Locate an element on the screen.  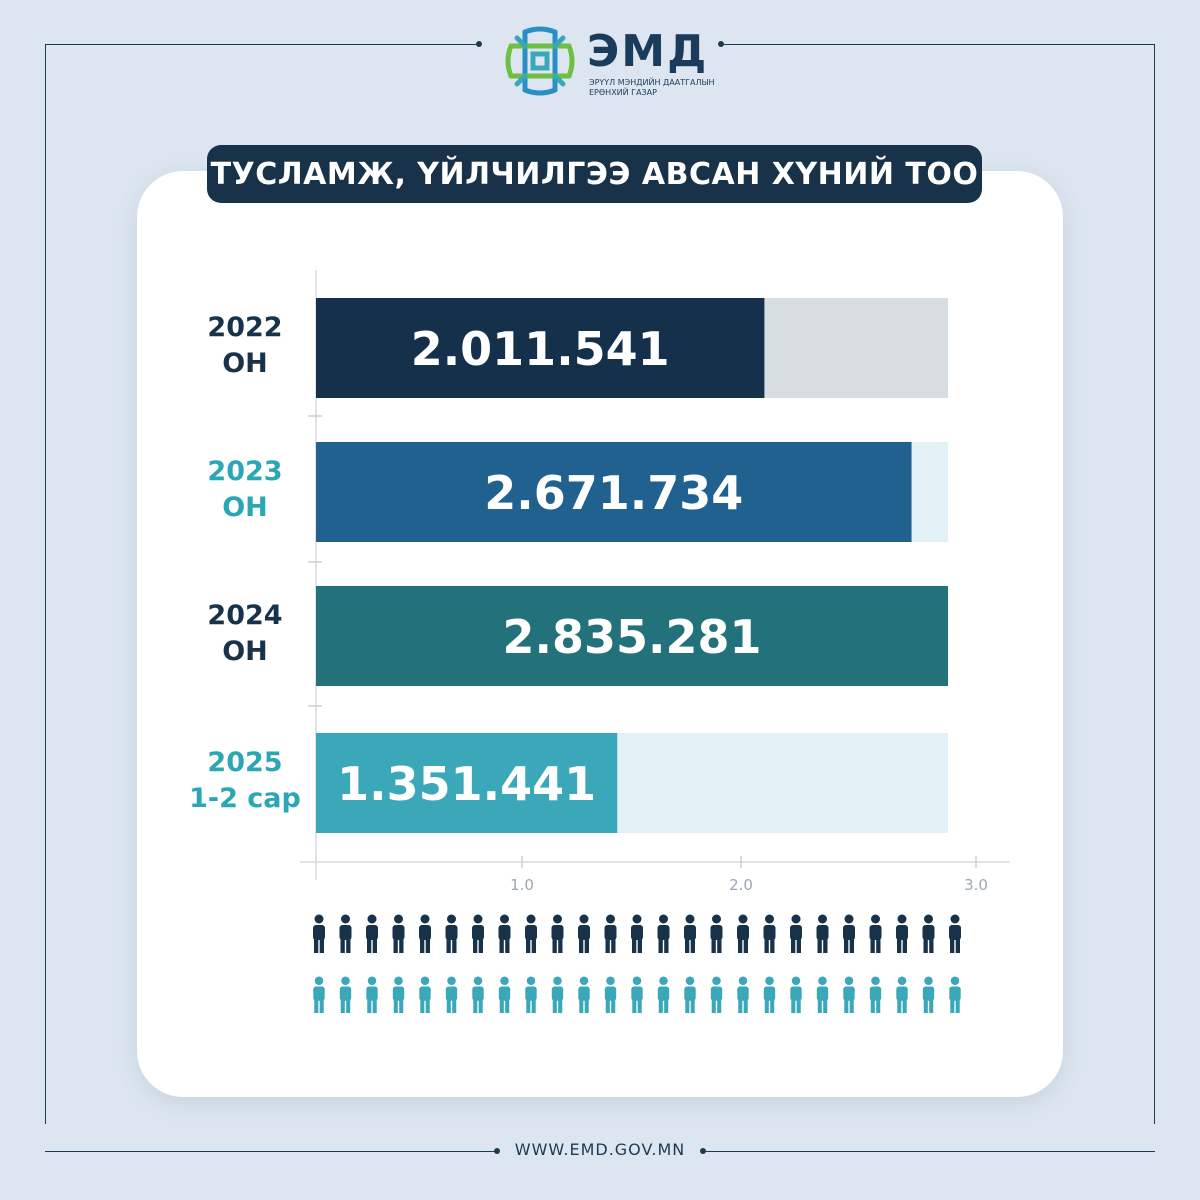
footer-url-link: WWW.EMD.GOV.MN is located at coordinates (600, 1149).